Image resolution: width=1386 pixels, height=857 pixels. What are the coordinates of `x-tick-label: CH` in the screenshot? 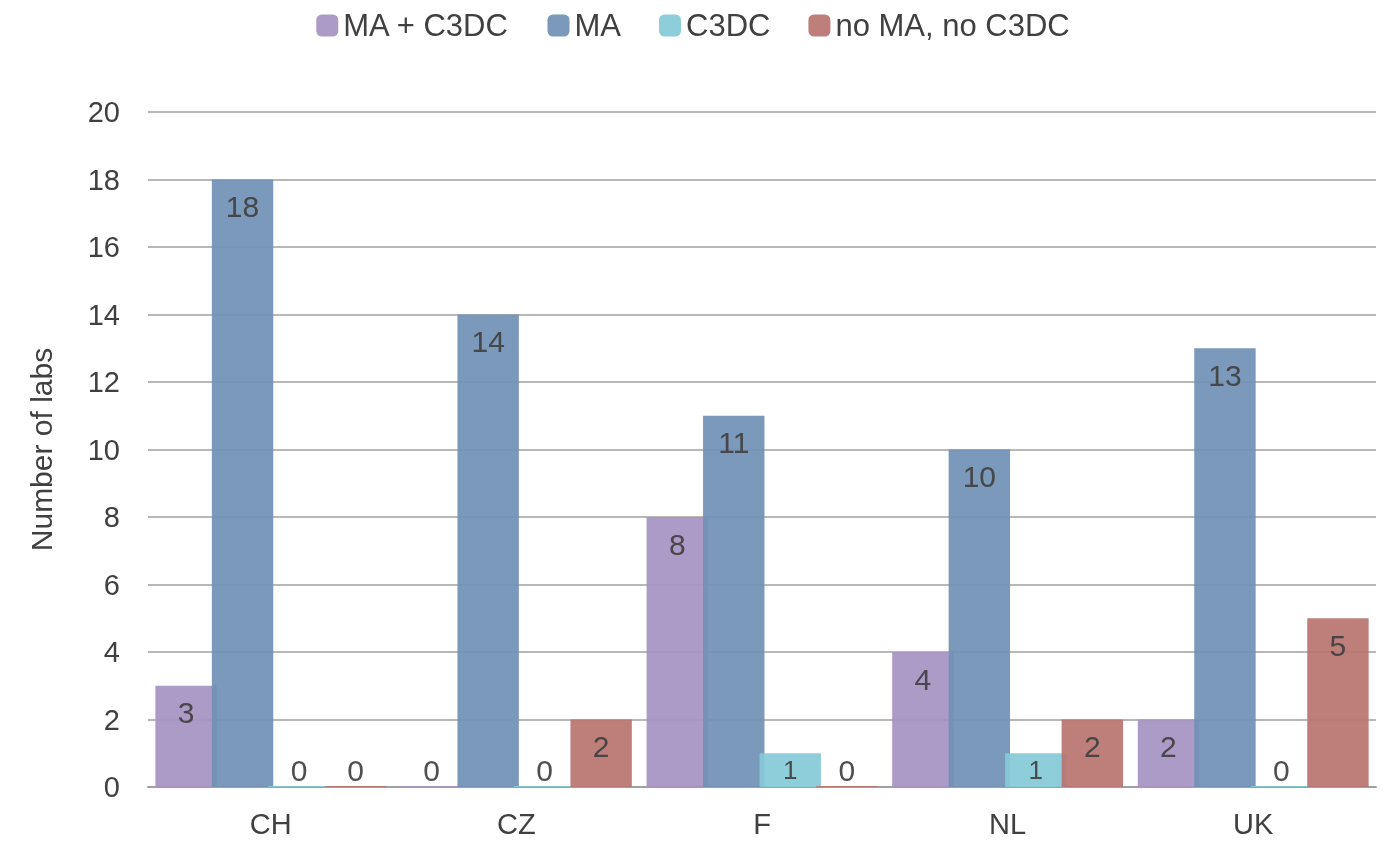 It's located at (270, 823).